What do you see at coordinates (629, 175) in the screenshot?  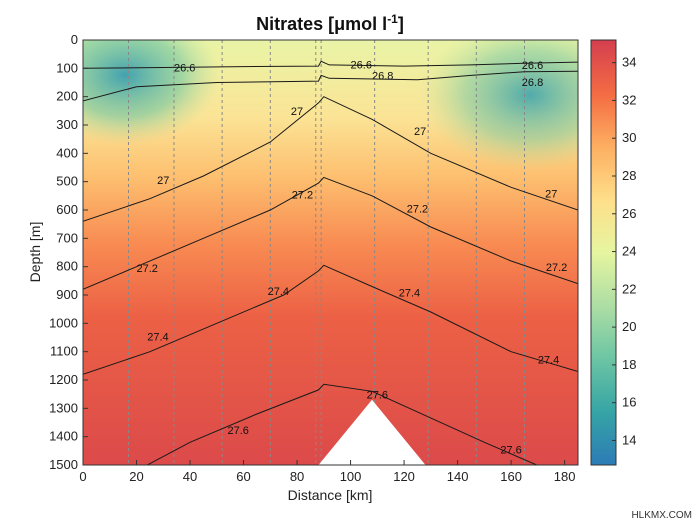 I see `colorbar-tick-label: 28` at bounding box center [629, 175].